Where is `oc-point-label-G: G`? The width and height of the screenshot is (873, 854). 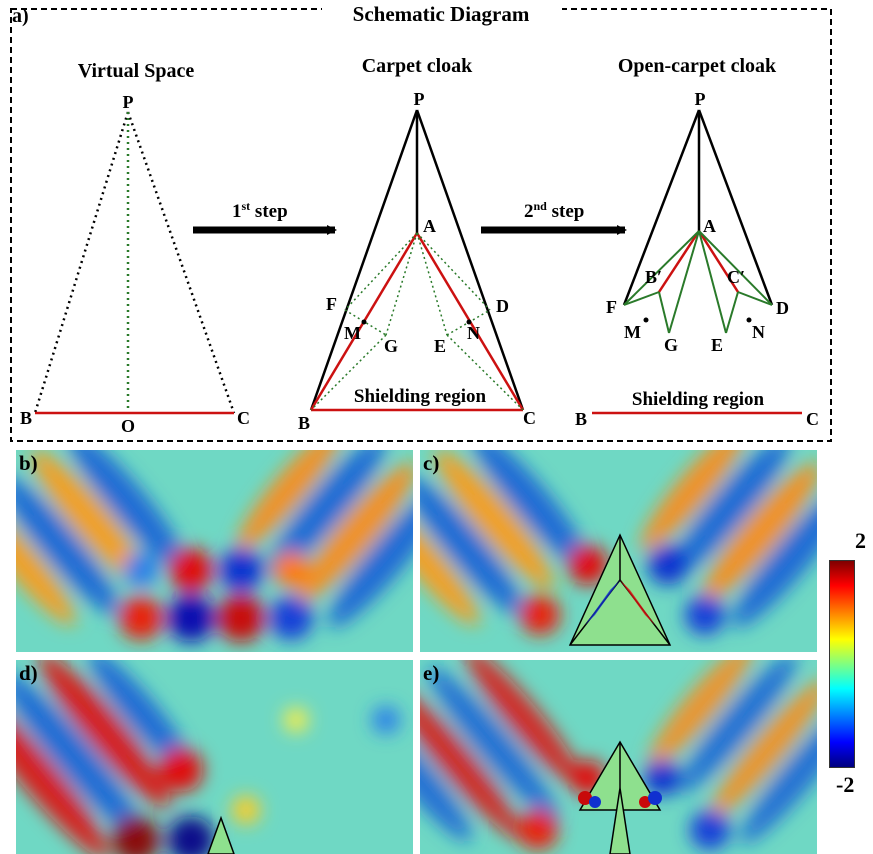
oc-point-label-G: G is located at coordinates (671, 345).